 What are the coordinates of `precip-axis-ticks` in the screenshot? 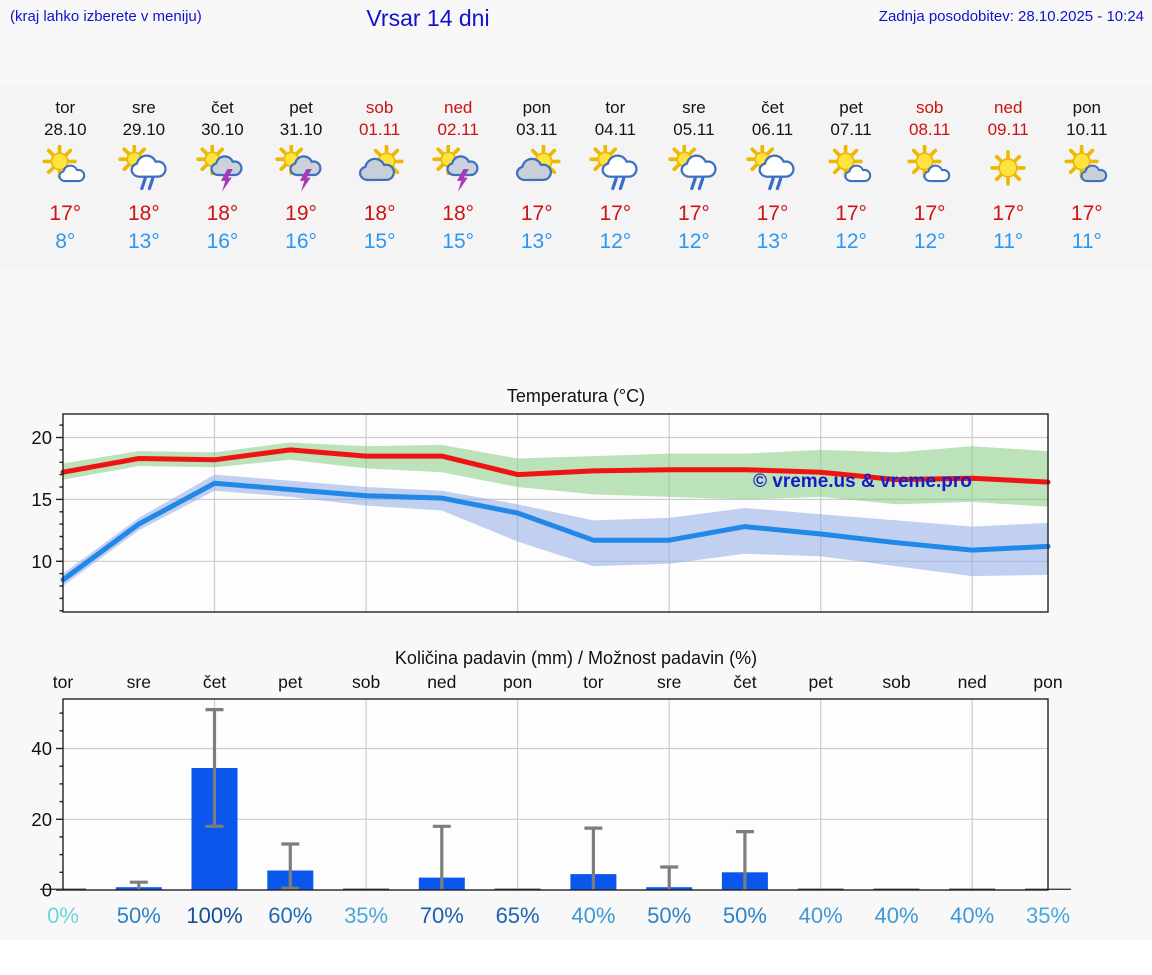 It's located at (59, 802).